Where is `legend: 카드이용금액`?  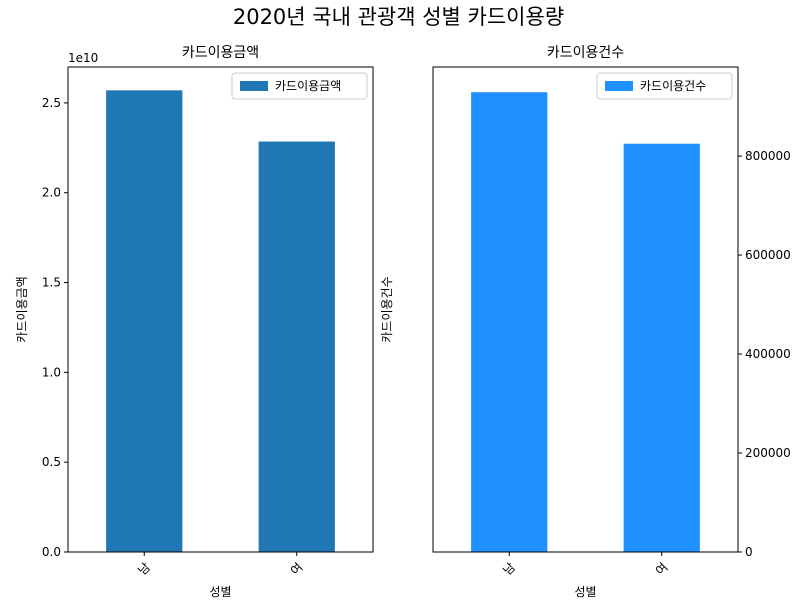 legend: 카드이용금액 is located at coordinates (299, 86).